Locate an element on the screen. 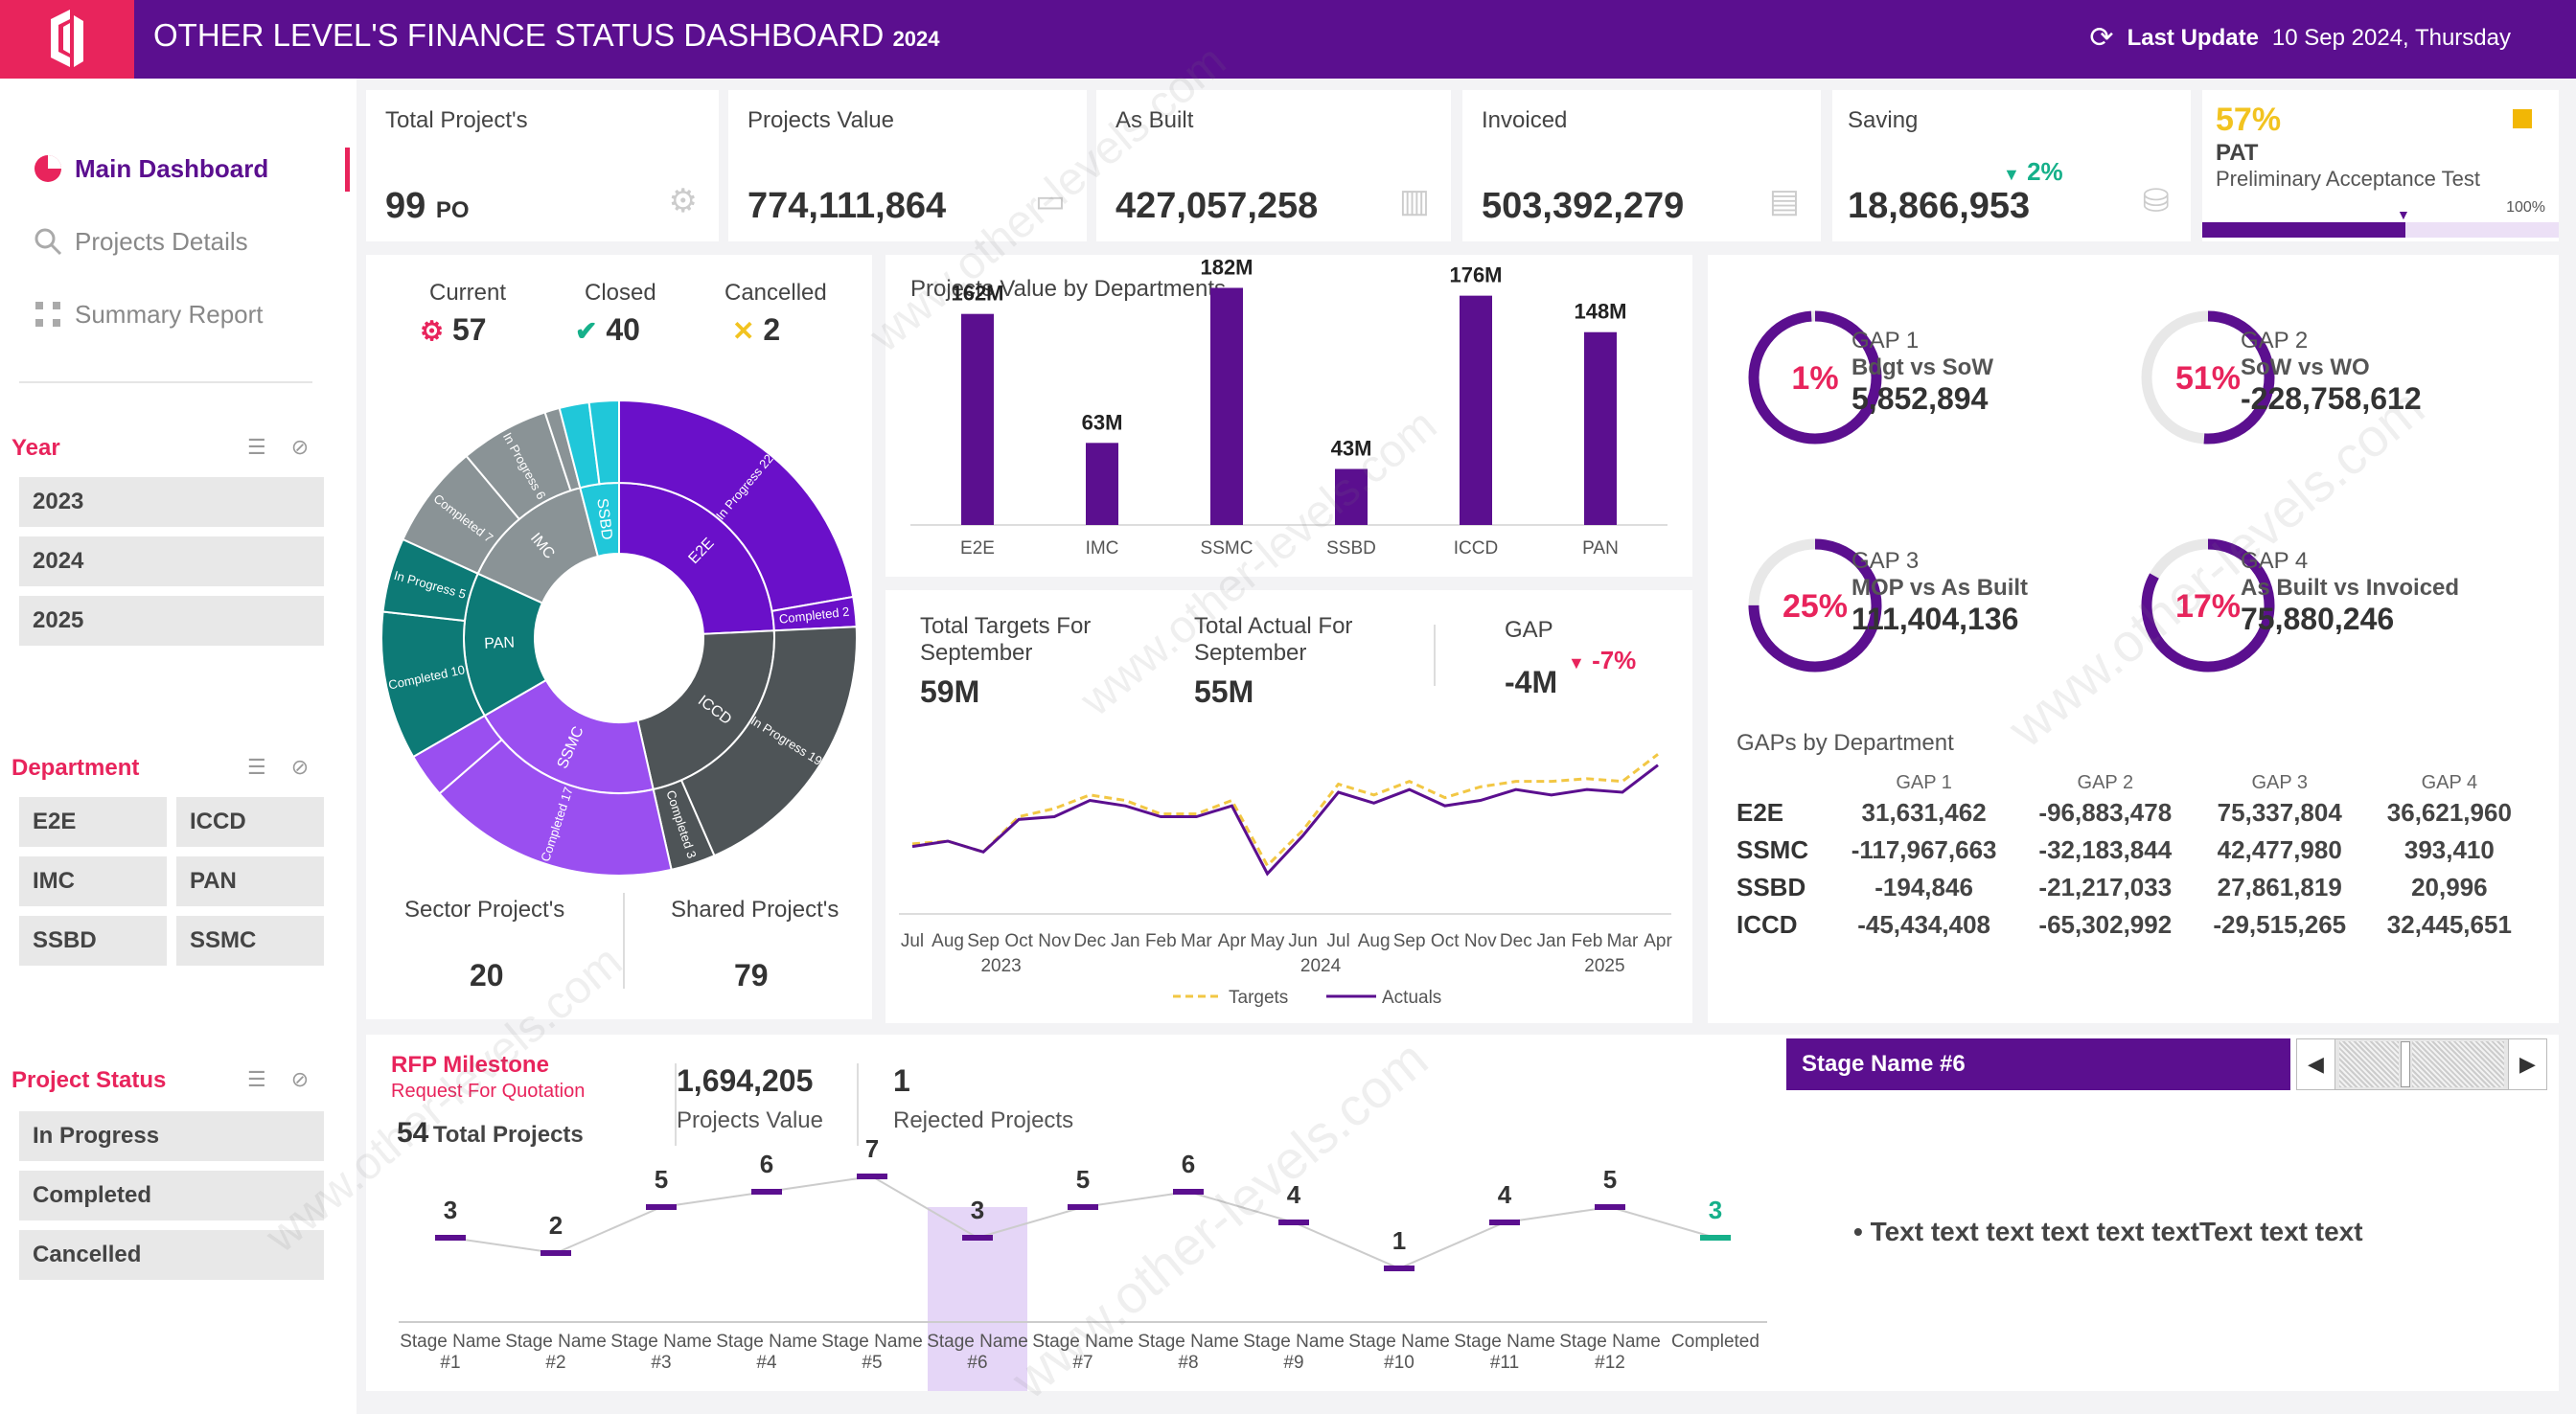  header-gap4: GAP 4 is located at coordinates (2449, 783).